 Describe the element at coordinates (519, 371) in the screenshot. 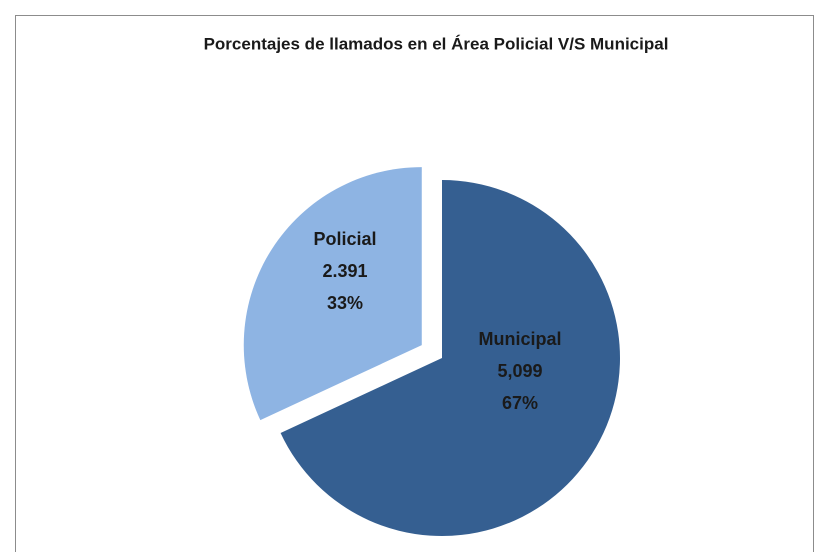

I see `slice-value-label: 5,099` at that location.